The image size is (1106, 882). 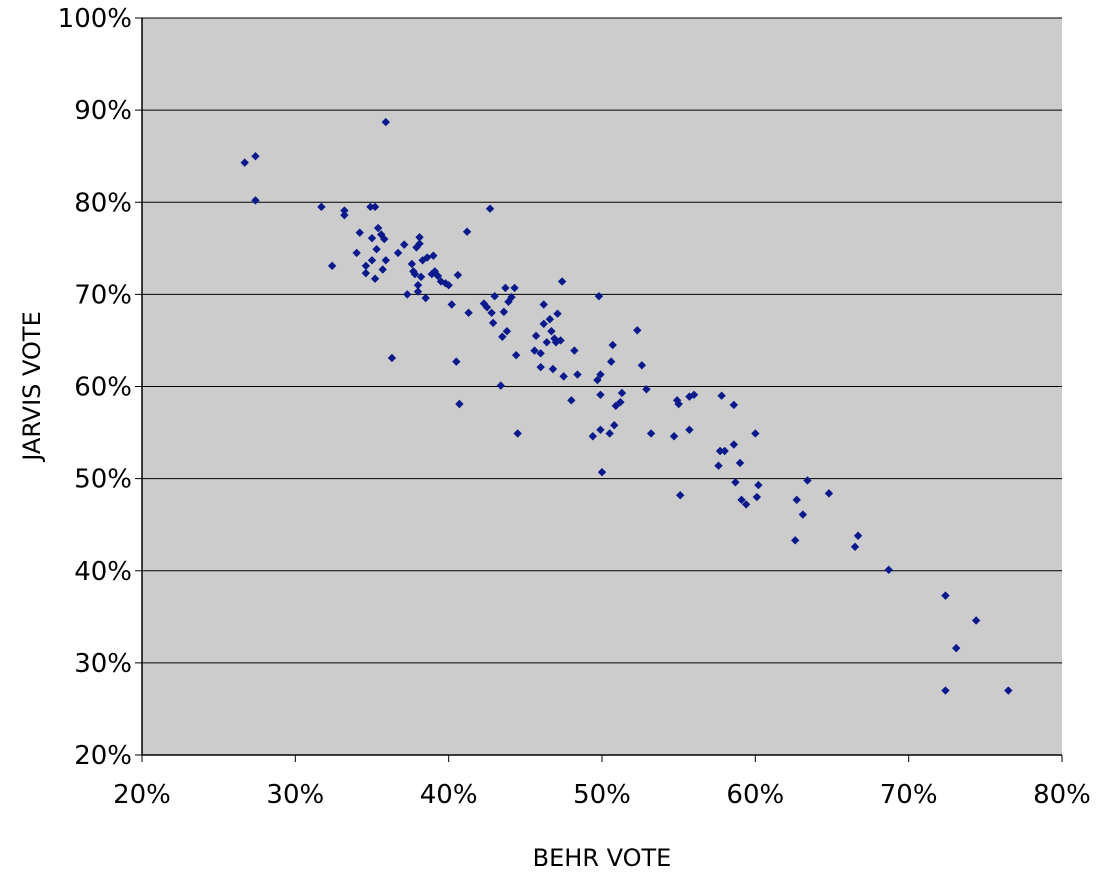 I want to click on x-tick-label: 50%, so click(x=602, y=795).